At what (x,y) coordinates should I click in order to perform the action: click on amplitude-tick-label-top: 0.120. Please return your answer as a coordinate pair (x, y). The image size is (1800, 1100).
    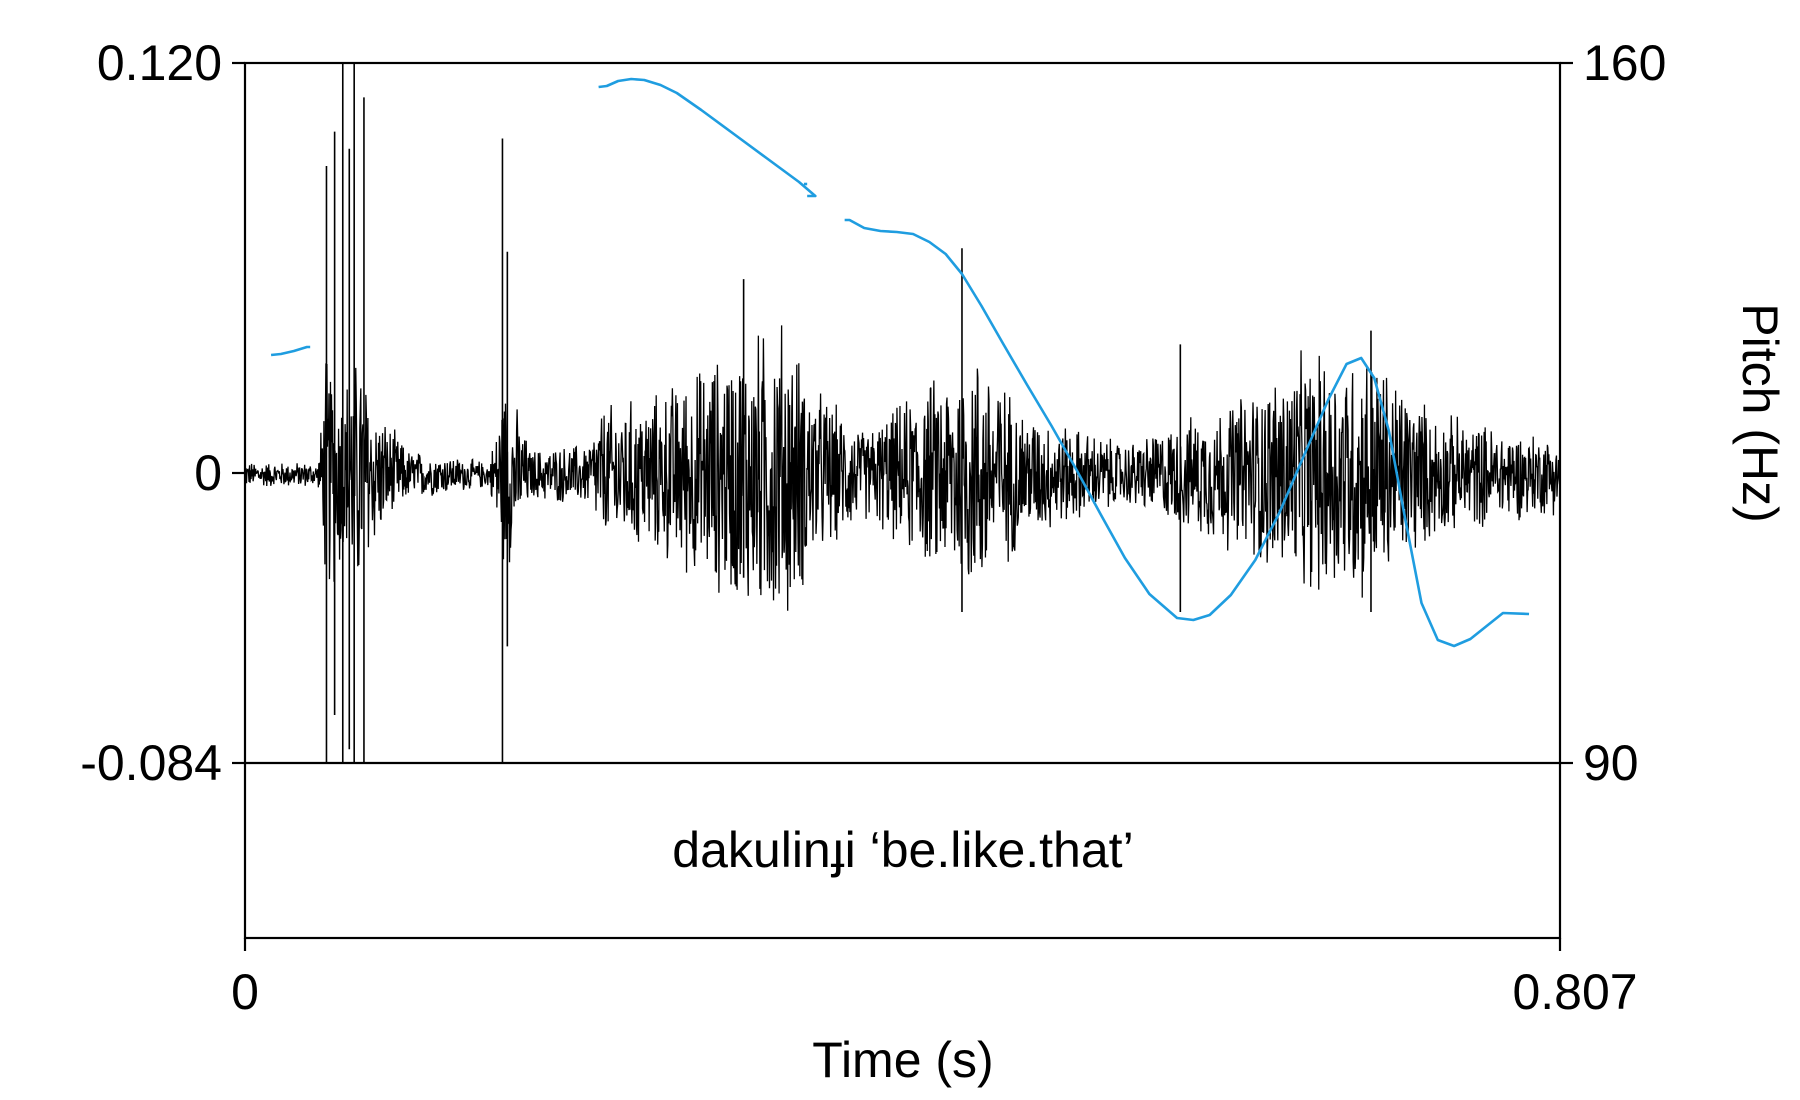
    Looking at the image, I should click on (159, 63).